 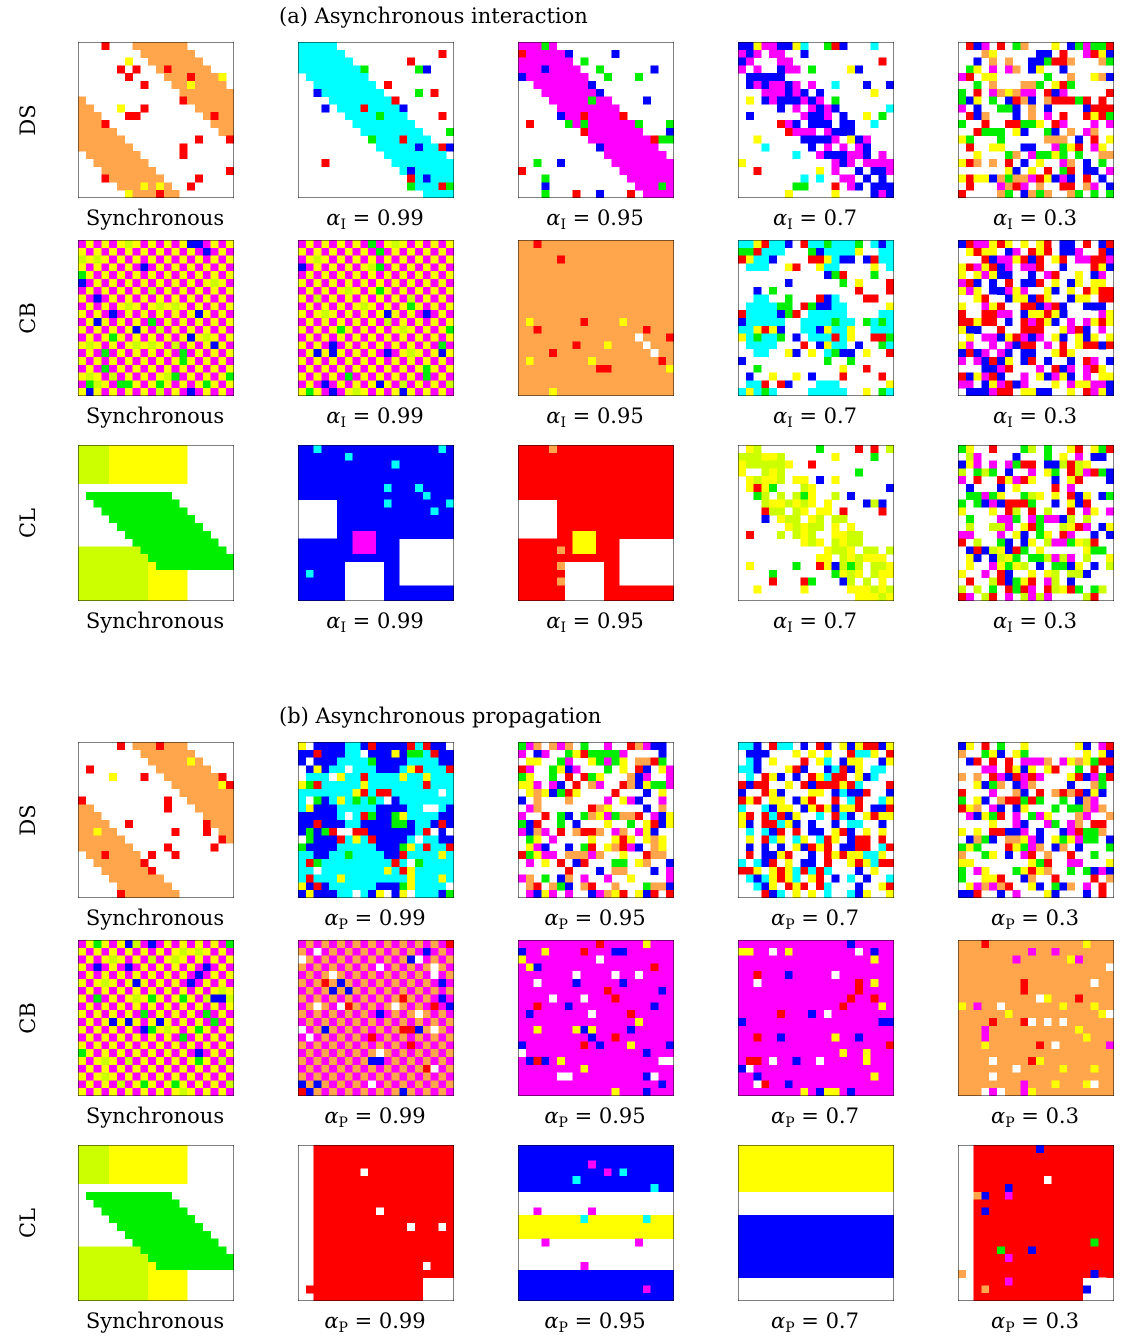 I want to click on caption-subscript: I, so click(x=563, y=225).